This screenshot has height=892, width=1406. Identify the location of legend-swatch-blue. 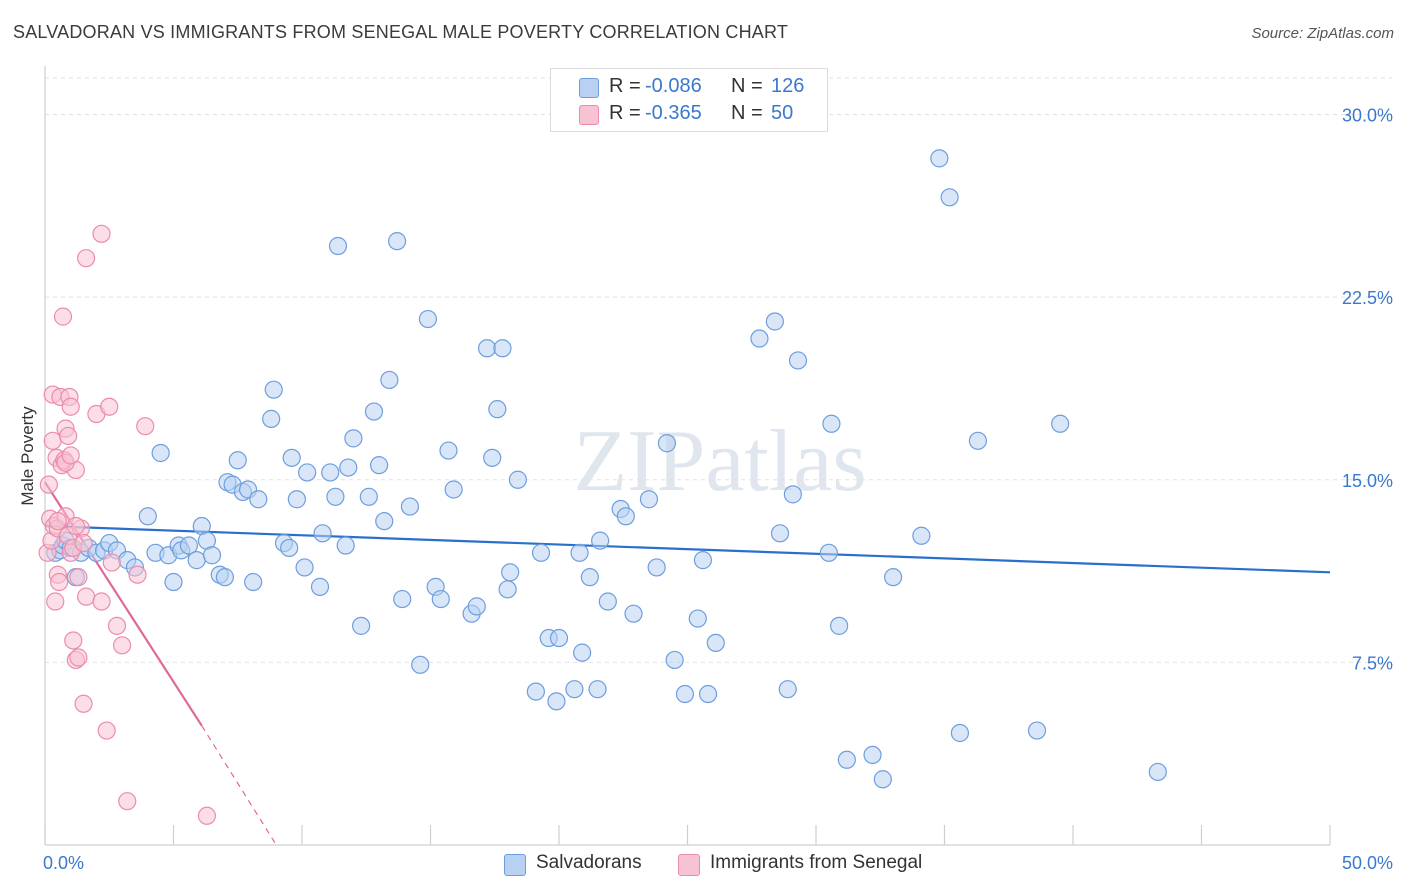
(589, 88).